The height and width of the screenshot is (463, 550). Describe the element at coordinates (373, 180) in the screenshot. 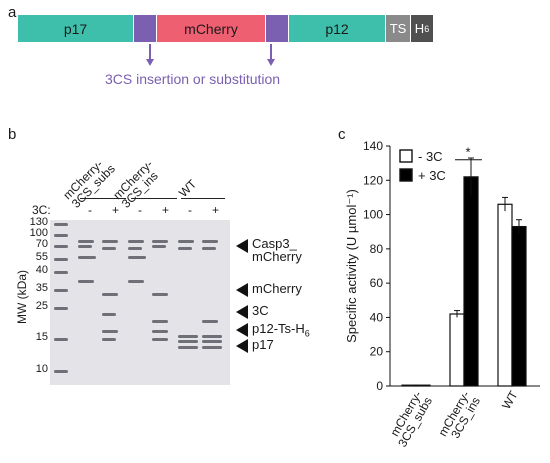

I see `y-tick-label: 120` at that location.